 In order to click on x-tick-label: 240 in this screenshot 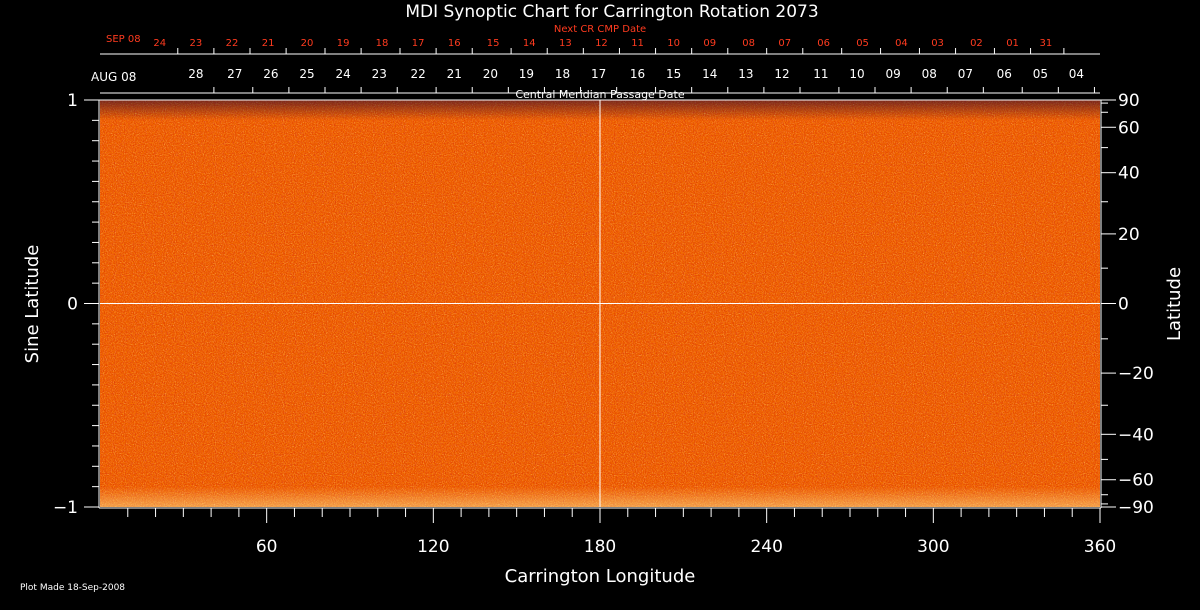, I will do `click(766, 547)`.